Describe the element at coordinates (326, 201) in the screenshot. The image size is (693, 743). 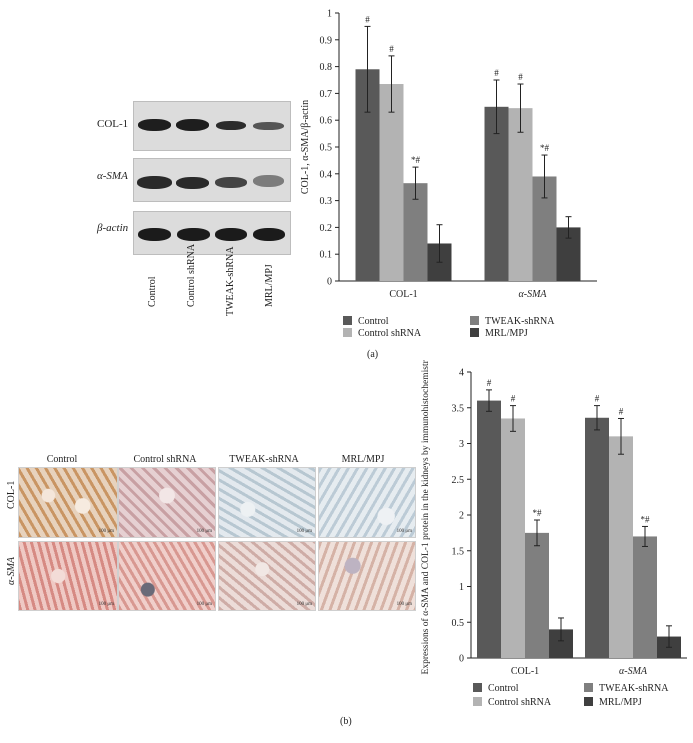
I see `y-tick-label: 0.3` at that location.